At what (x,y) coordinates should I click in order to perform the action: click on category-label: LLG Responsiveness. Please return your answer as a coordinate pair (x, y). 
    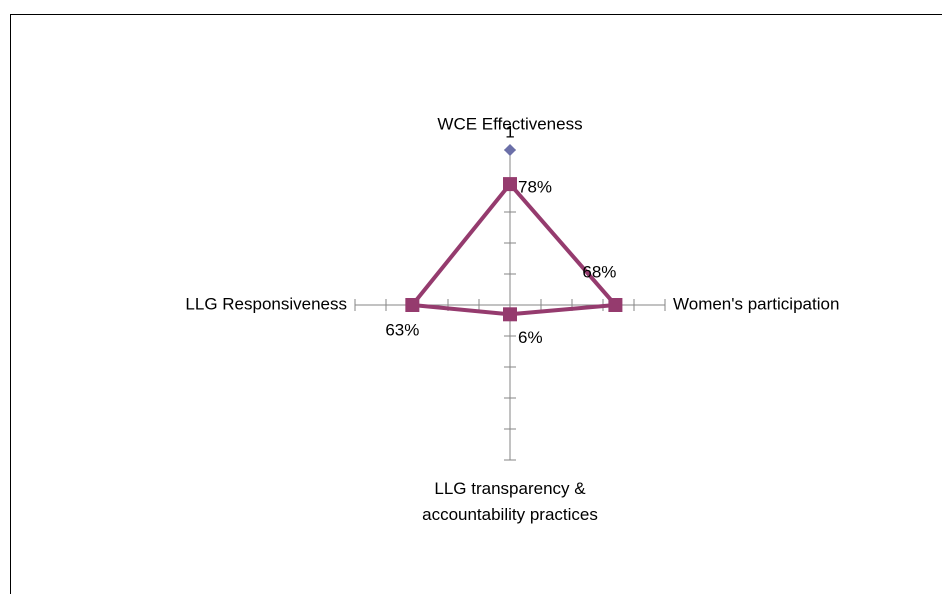
    Looking at the image, I should click on (266, 303).